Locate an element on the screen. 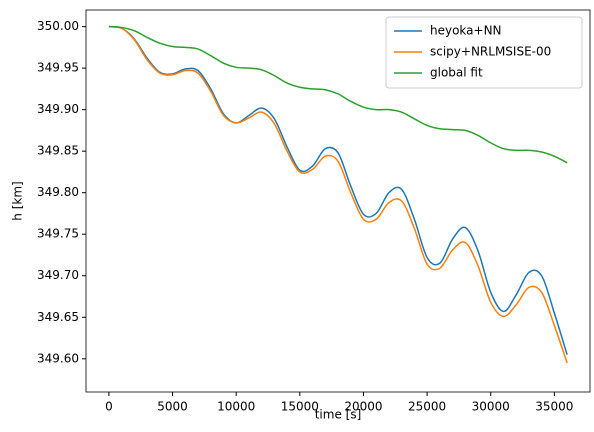 This screenshot has height=432, width=594. y-tick-label: 349.75 is located at coordinates (58, 234).